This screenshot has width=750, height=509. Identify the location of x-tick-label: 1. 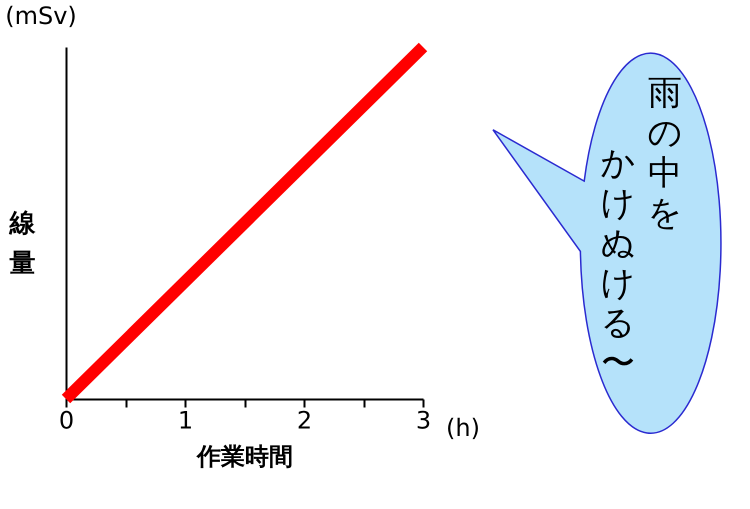
(186, 420).